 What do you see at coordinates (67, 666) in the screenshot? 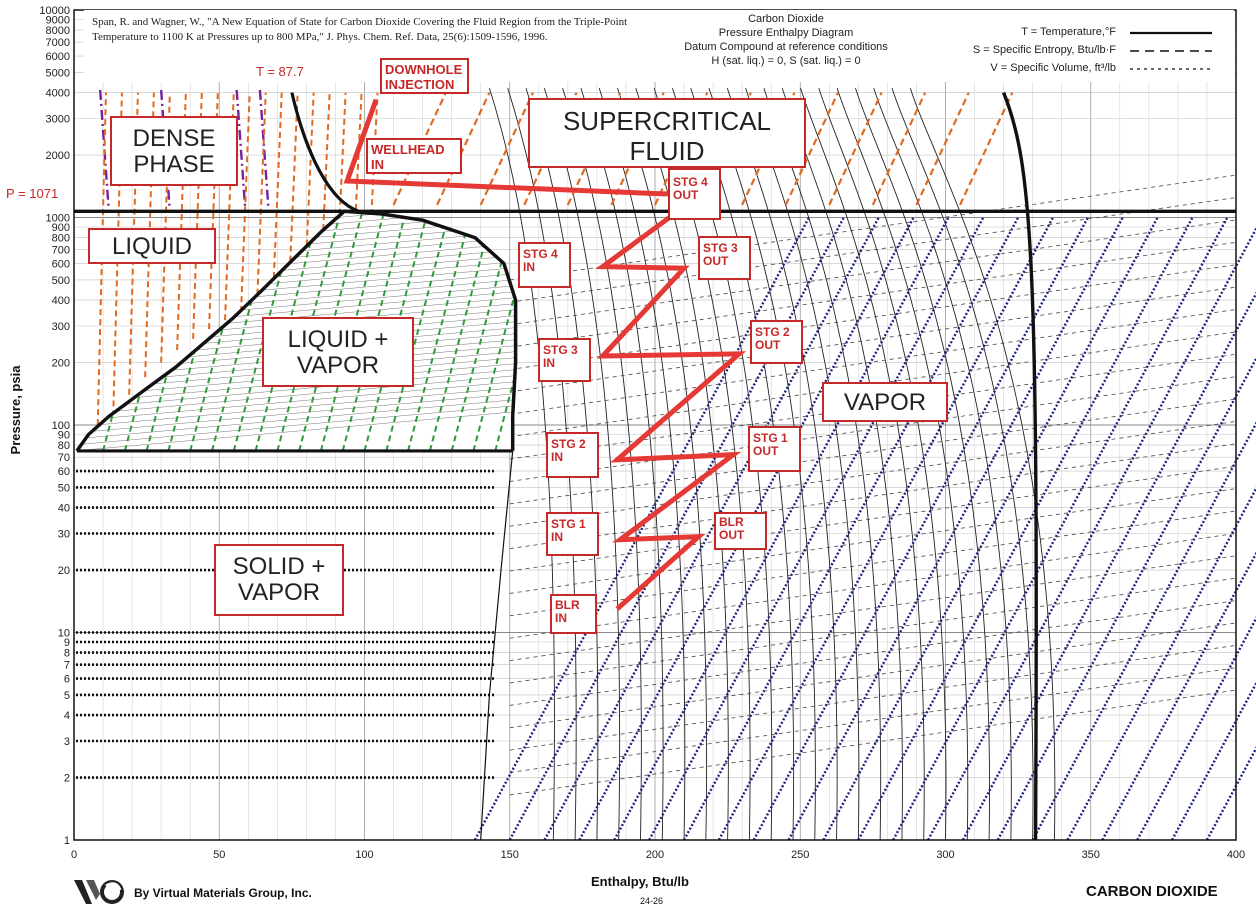
I see `y-tick-label: 7` at bounding box center [67, 666].